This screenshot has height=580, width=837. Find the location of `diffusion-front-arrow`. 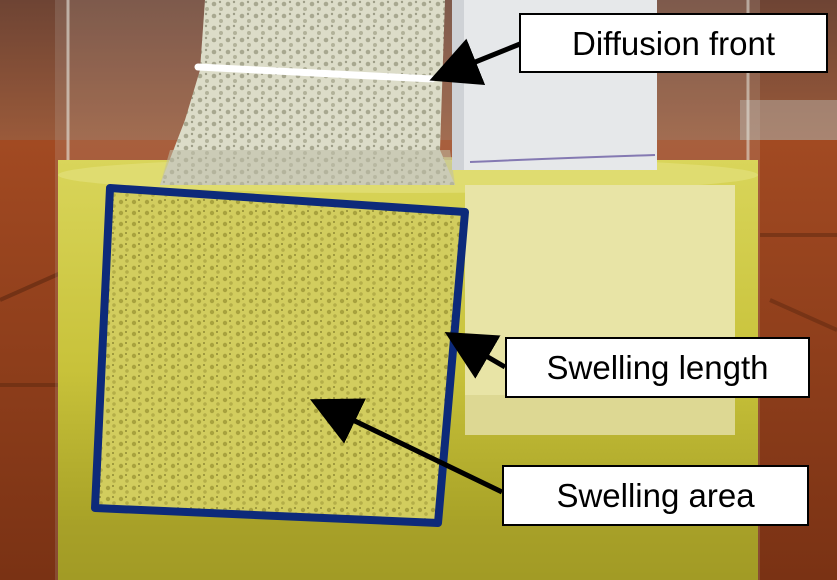

diffusion-front-arrow is located at coordinates (475, 61).